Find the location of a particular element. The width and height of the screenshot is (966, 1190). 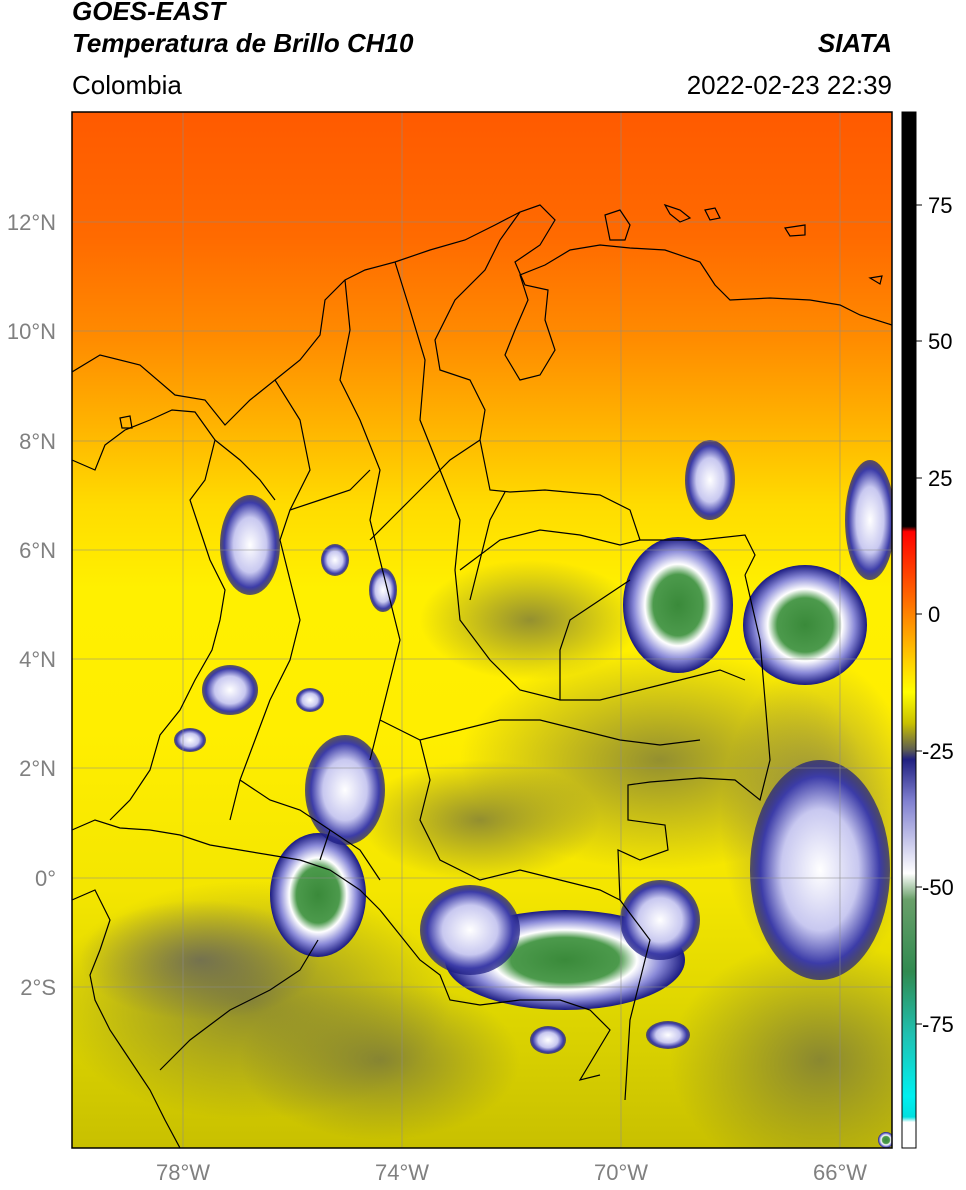

map-region: Colombia is located at coordinates (127, 85).